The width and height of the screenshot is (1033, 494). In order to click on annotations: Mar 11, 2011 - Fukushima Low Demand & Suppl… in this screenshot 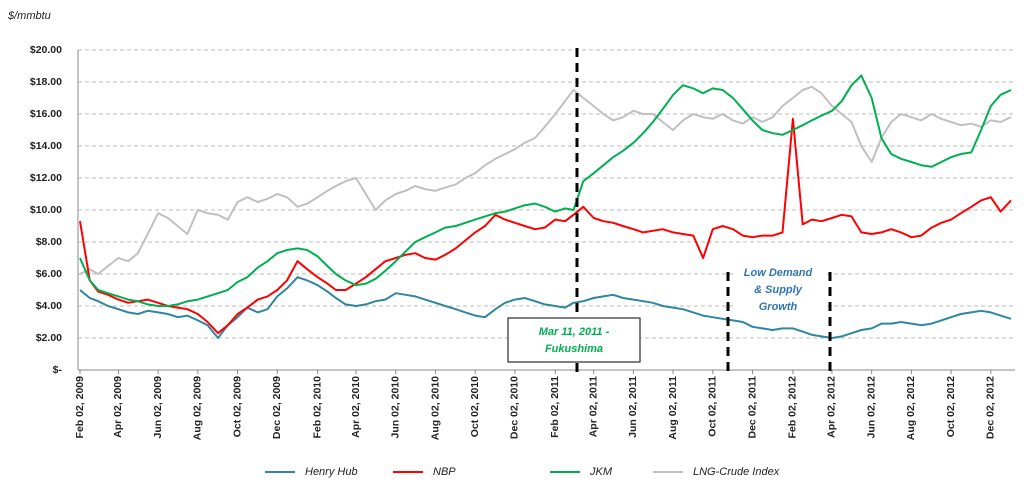, I will do `click(676, 311)`.